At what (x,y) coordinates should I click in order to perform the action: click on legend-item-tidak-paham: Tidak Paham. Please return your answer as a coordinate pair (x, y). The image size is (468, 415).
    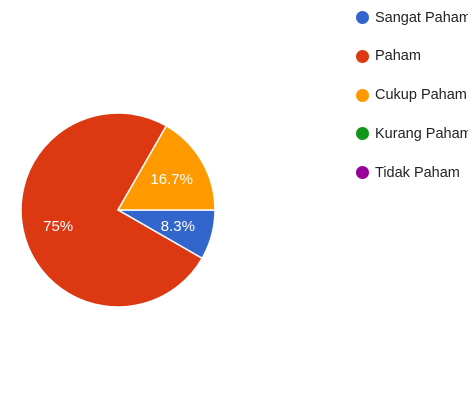
    Looking at the image, I should click on (412, 172).